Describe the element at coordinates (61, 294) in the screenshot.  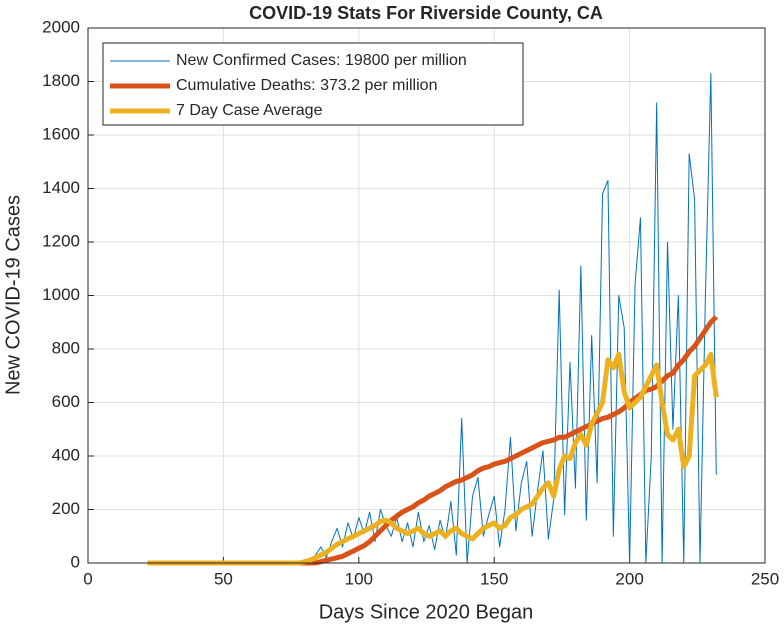
I see `y-tick-label: 1000` at that location.